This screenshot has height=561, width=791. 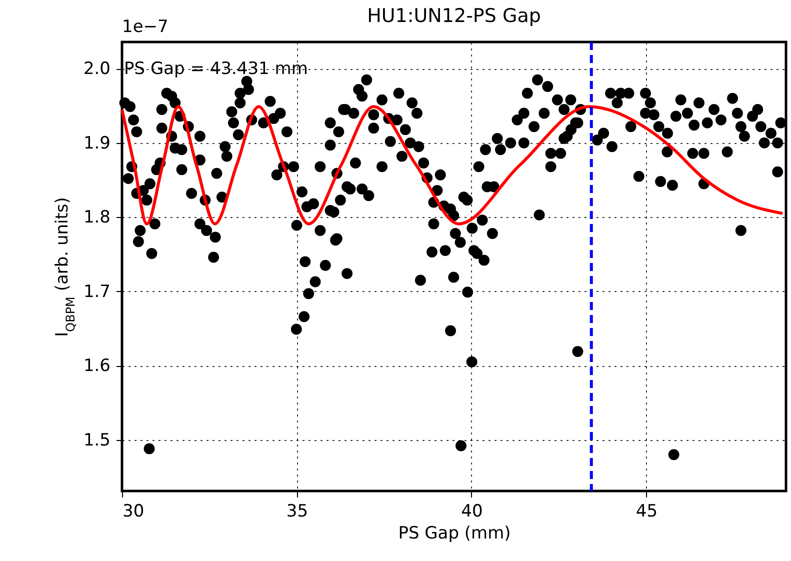 What do you see at coordinates (216, 69) in the screenshot?
I see `annotation: PS Gap = 43.431 mm` at bounding box center [216, 69].